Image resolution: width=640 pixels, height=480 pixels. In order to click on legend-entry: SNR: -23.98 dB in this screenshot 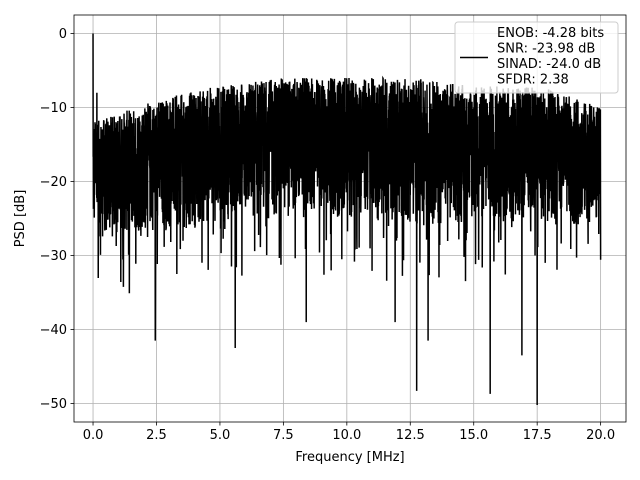, I will do `click(546, 49)`.